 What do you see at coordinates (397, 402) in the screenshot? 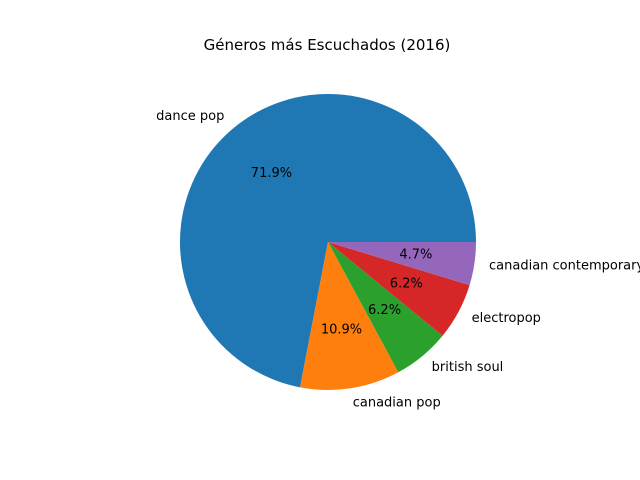
I see `slice-label: canadian pop` at bounding box center [397, 402].